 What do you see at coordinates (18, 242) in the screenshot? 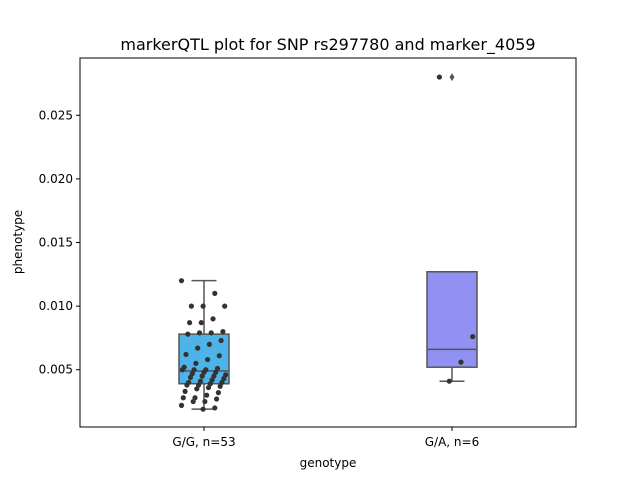
I see `y-axis-label: phenotype` at bounding box center [18, 242].